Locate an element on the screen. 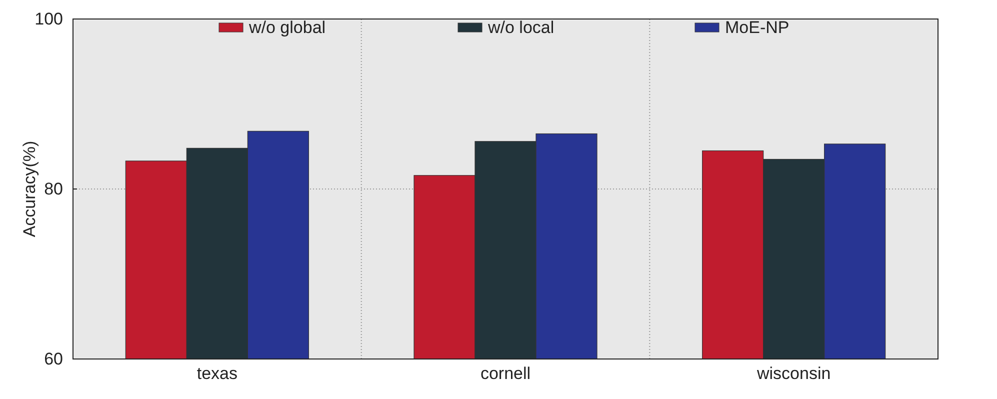  y-tick-label: 100 is located at coordinates (48, 18).